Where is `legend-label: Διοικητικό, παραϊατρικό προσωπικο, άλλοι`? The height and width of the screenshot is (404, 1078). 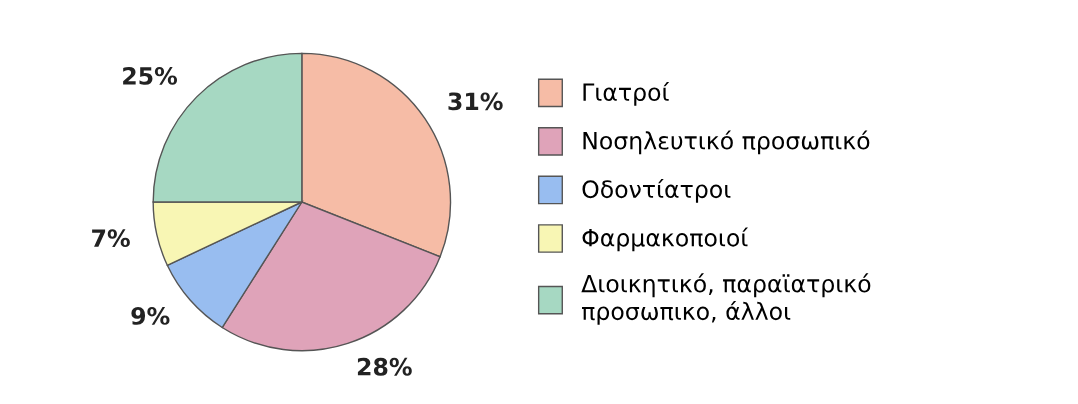
legend-label: Διοικητικό, παραϊατρικό προσωπικο, άλλοι is located at coordinates (726, 299).